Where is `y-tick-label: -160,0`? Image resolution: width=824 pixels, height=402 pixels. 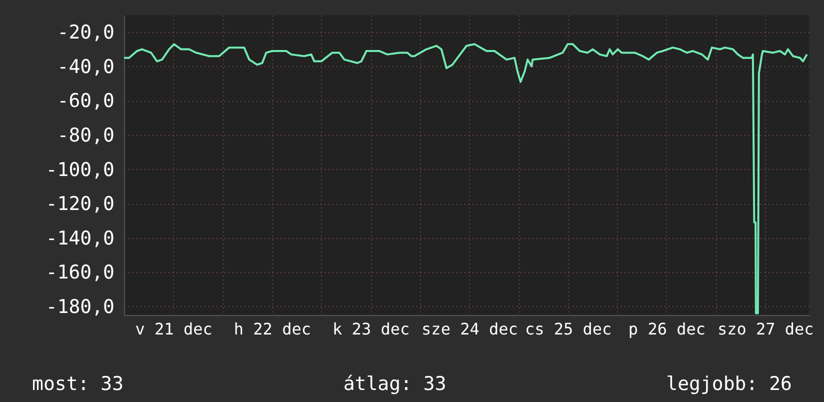
y-tick-label: -160,0 is located at coordinates (80, 273).